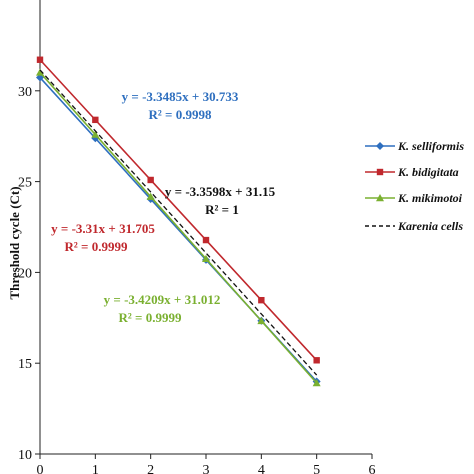  Describe the element at coordinates (25, 183) in the screenshot. I see `y-tick-label: 25` at that location.